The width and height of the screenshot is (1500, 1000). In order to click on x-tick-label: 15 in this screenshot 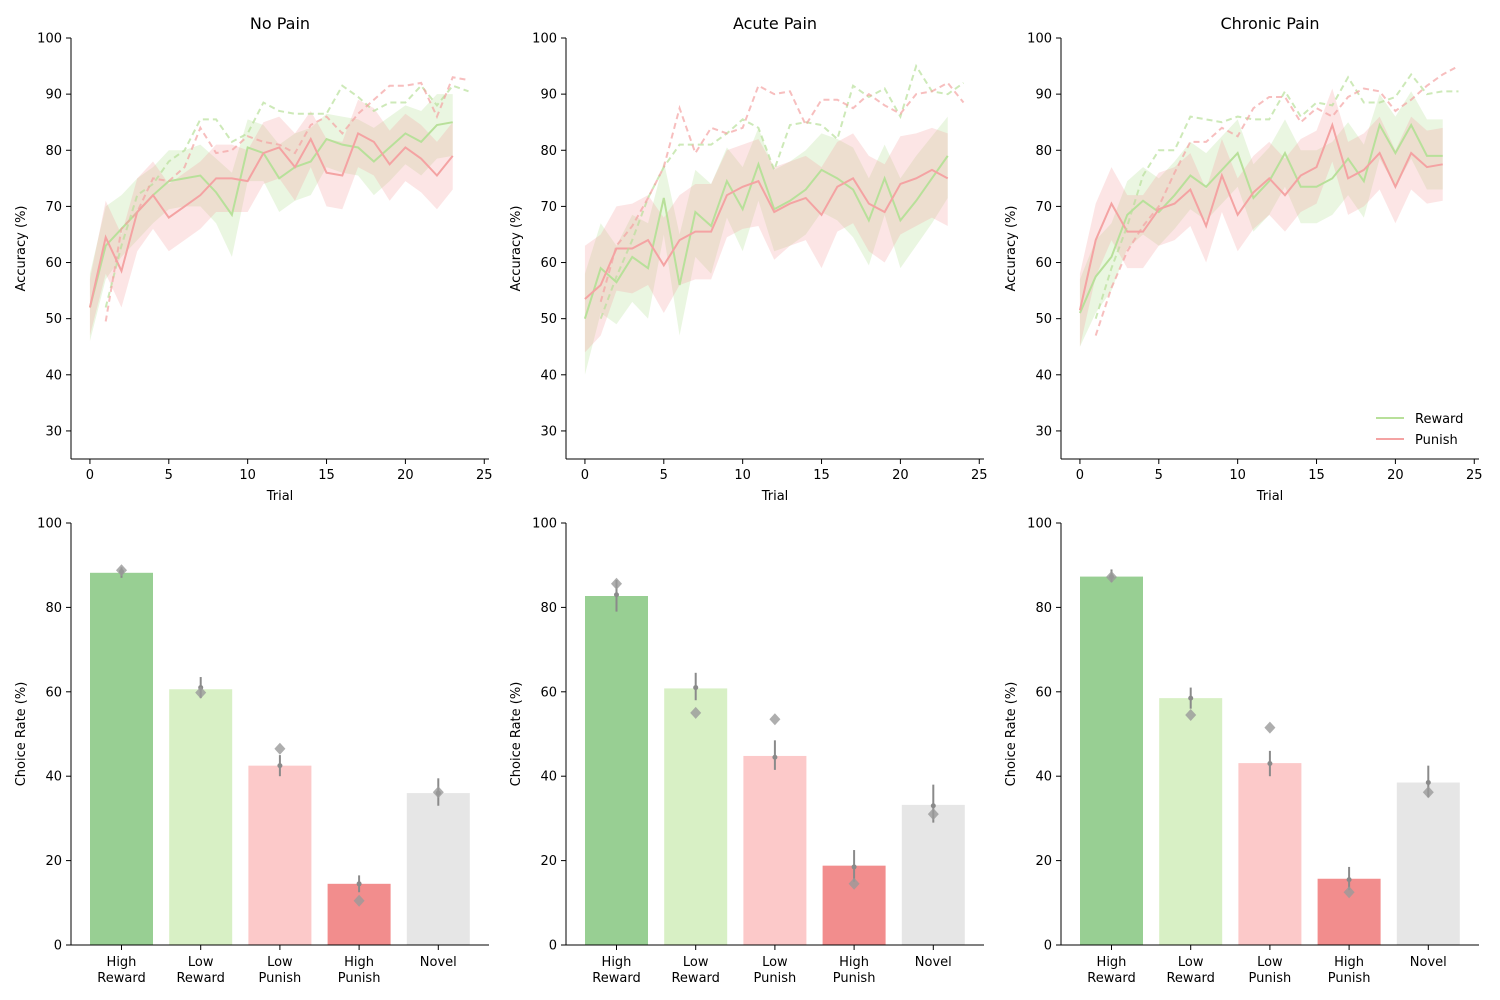, I will do `click(821, 475)`.